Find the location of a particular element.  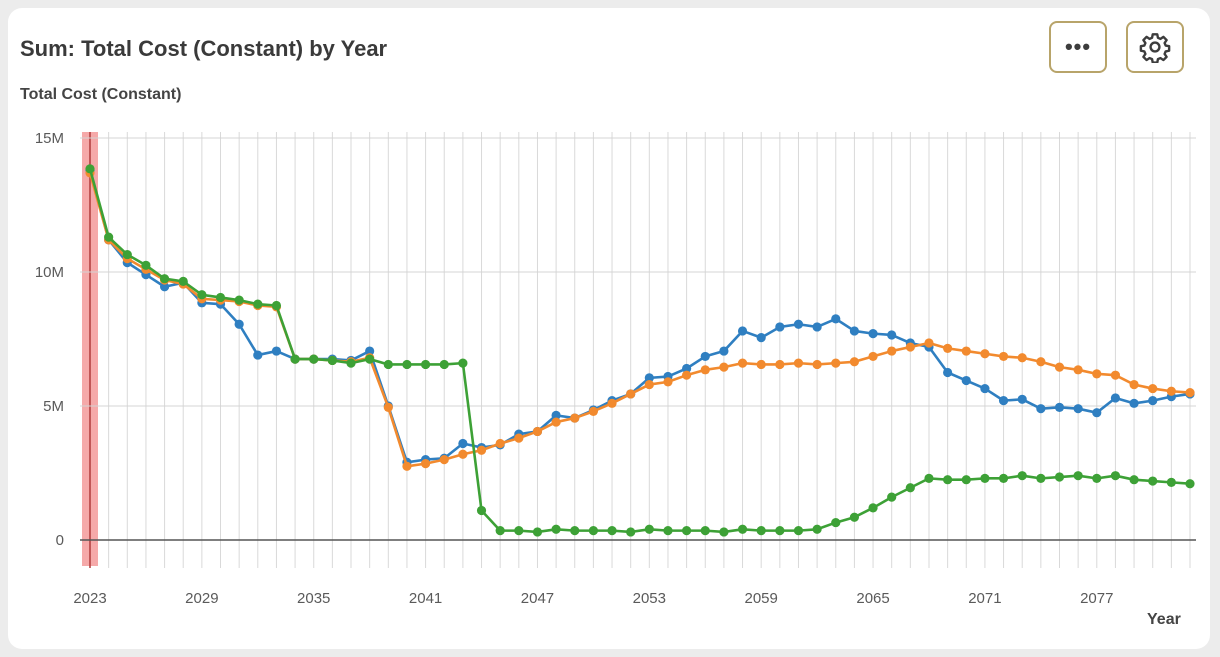

x-tick-label: 2071 is located at coordinates (984, 598).